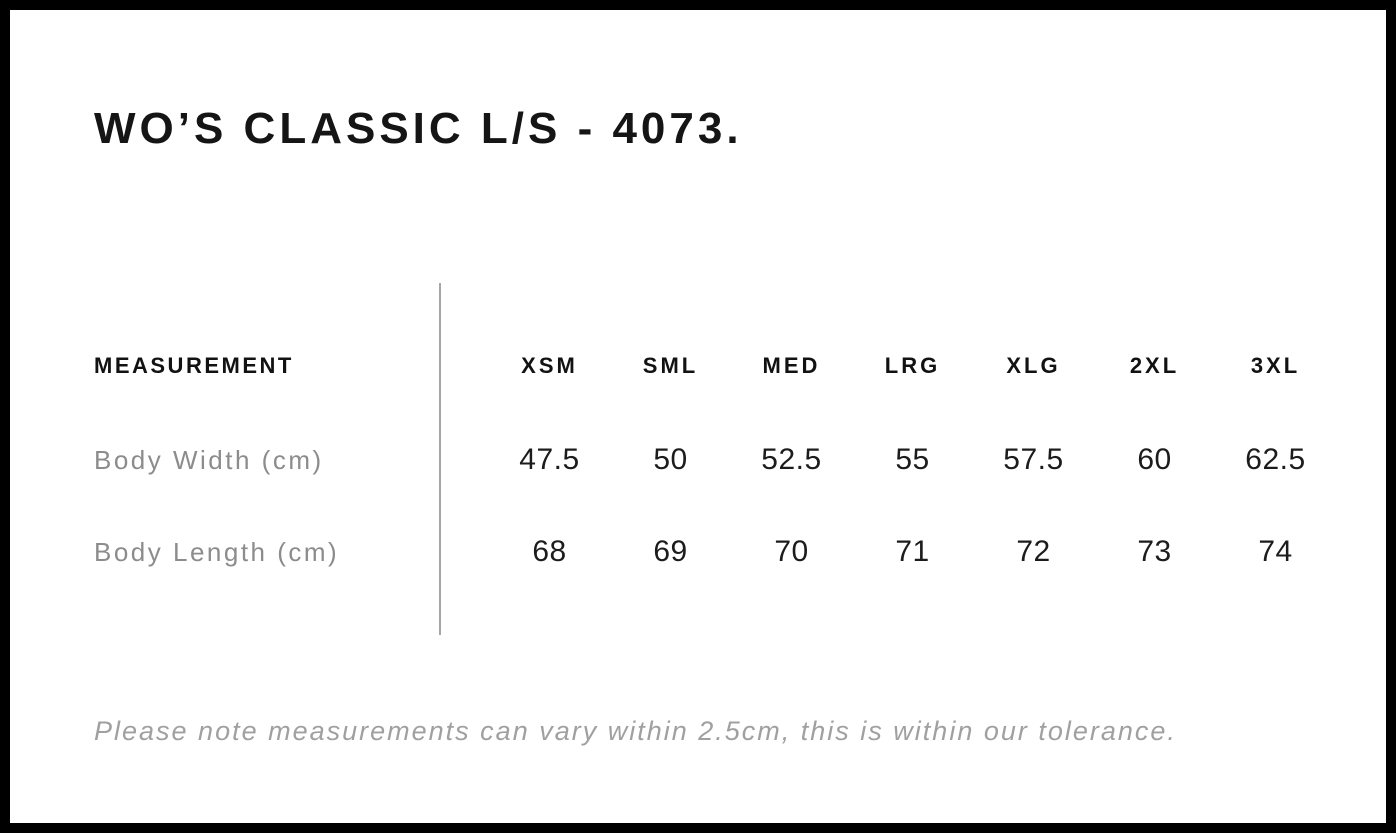 The image size is (1396, 833). Describe the element at coordinates (194, 365) in the screenshot. I see `measurement-column-header: MEASUREMENT` at that location.